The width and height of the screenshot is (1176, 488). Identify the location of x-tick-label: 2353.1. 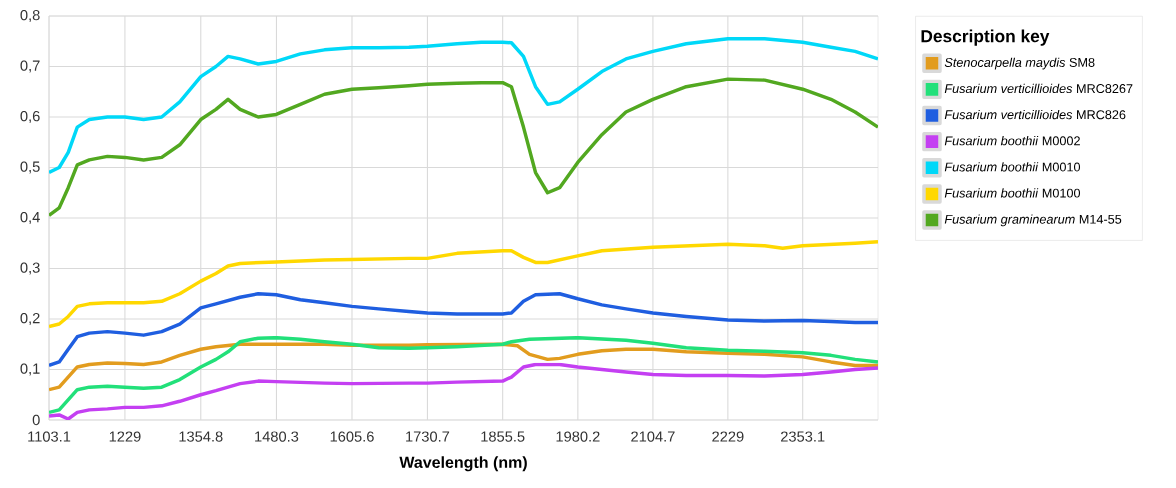
(803, 436).